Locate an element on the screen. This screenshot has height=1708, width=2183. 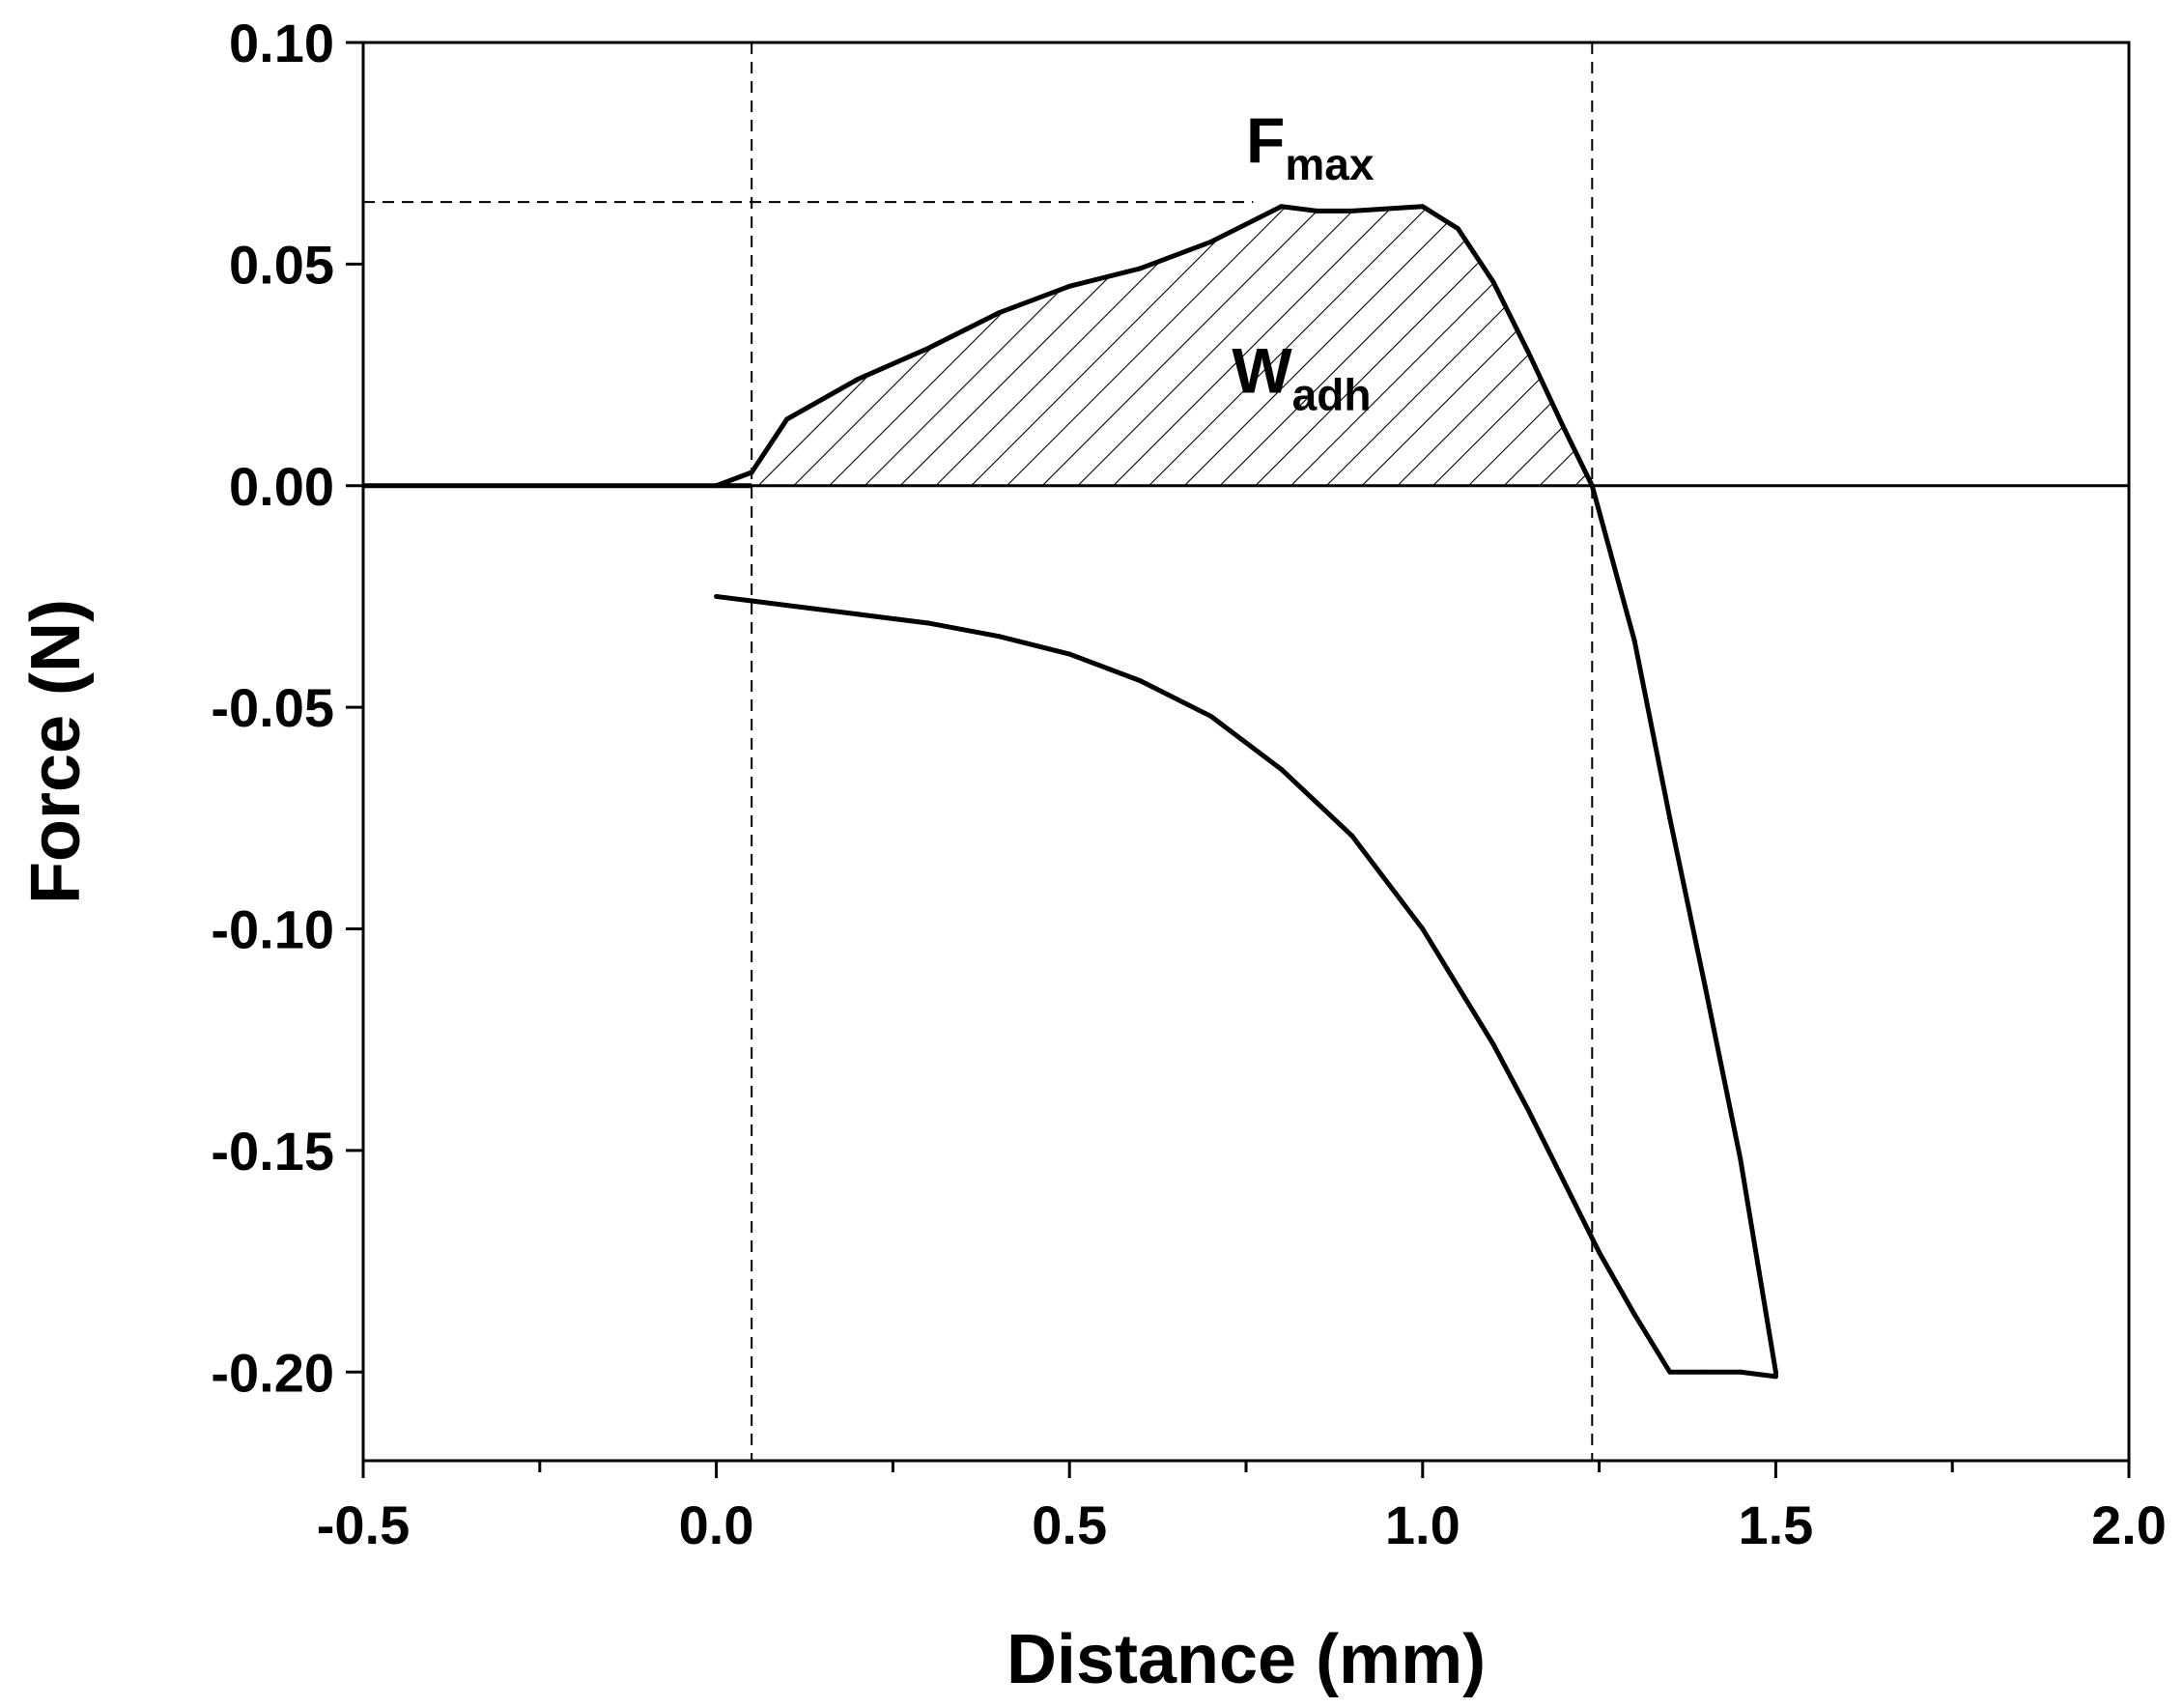
x-tick-label: 0.0 is located at coordinates (716, 1524).